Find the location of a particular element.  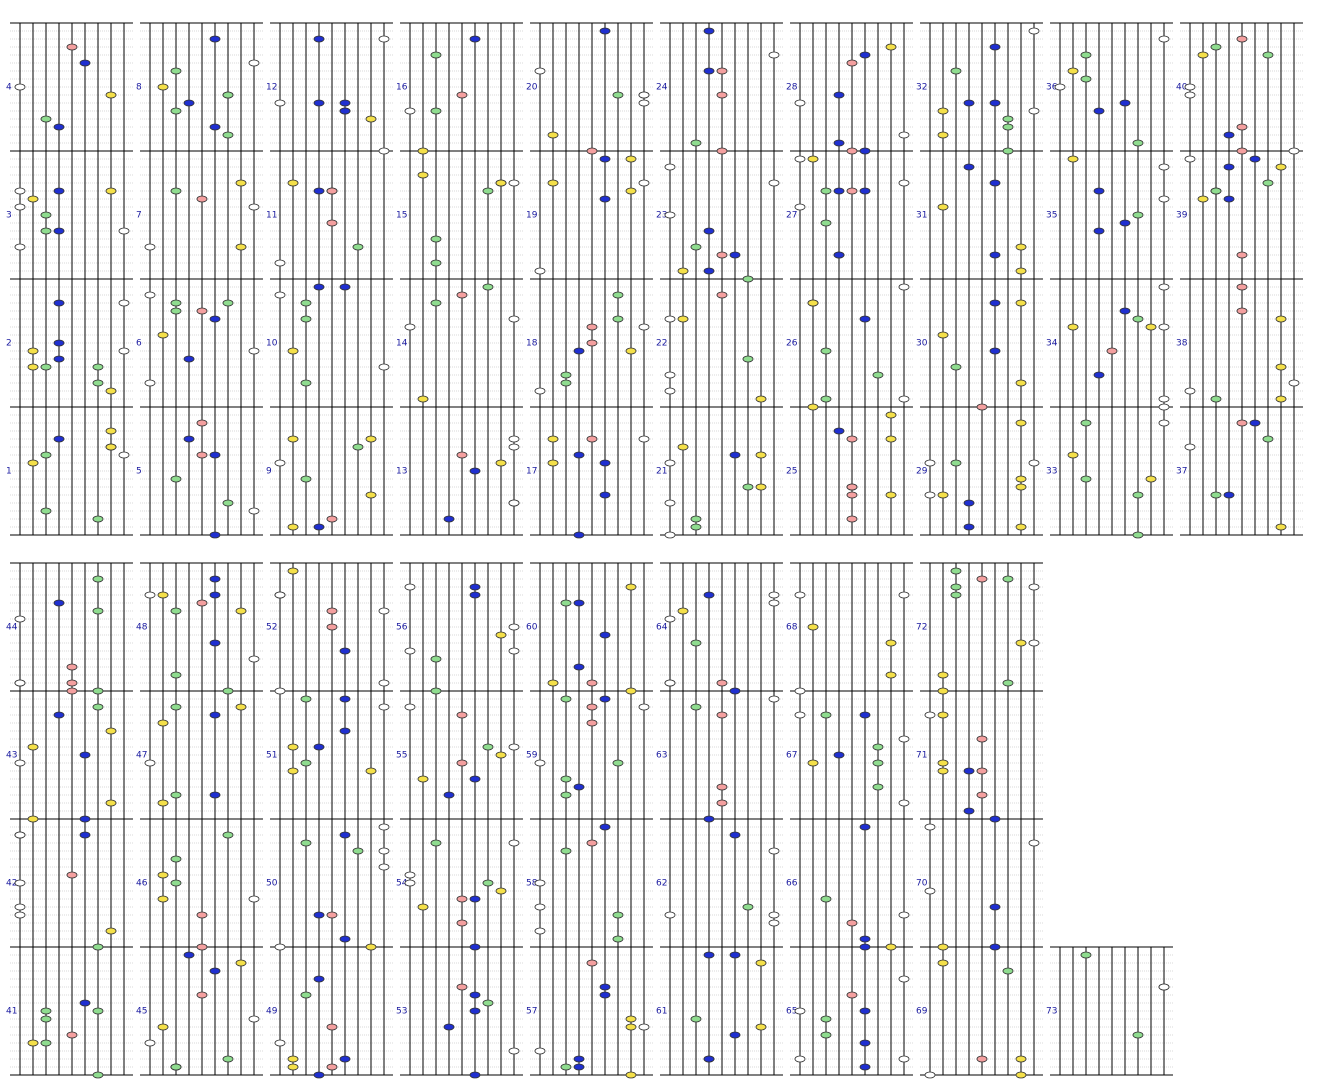

measure-number: 69 is located at coordinates (922, 1012).